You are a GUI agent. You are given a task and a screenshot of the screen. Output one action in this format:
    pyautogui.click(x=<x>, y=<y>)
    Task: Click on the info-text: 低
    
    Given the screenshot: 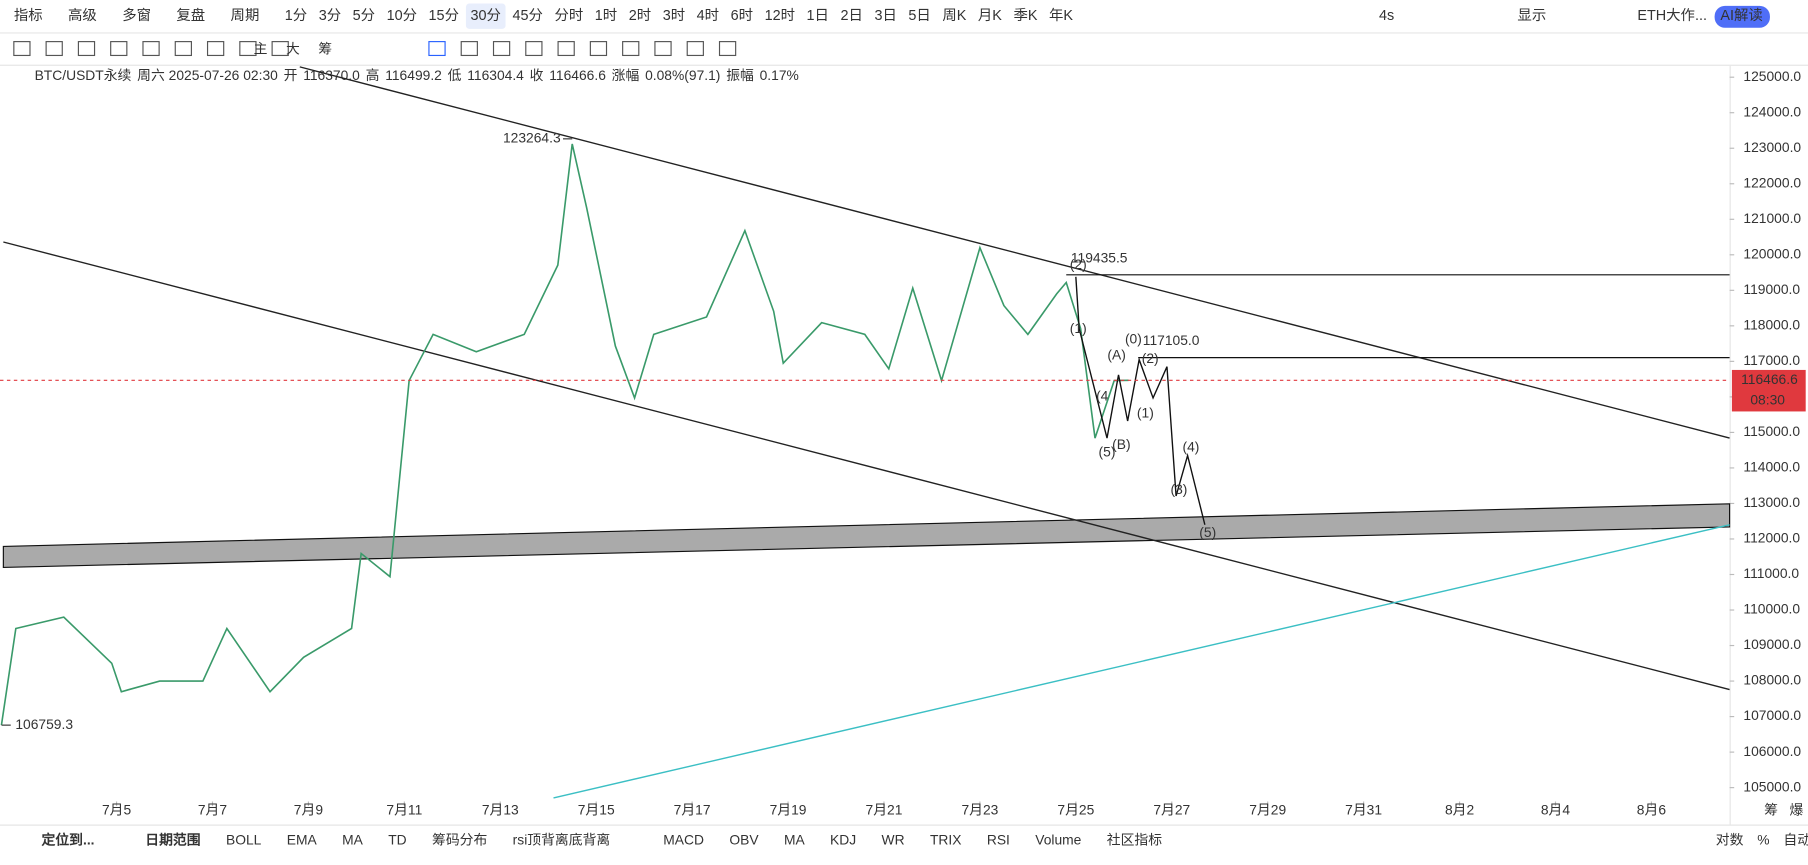 What is the action you would take?
    pyautogui.click(x=455, y=75)
    